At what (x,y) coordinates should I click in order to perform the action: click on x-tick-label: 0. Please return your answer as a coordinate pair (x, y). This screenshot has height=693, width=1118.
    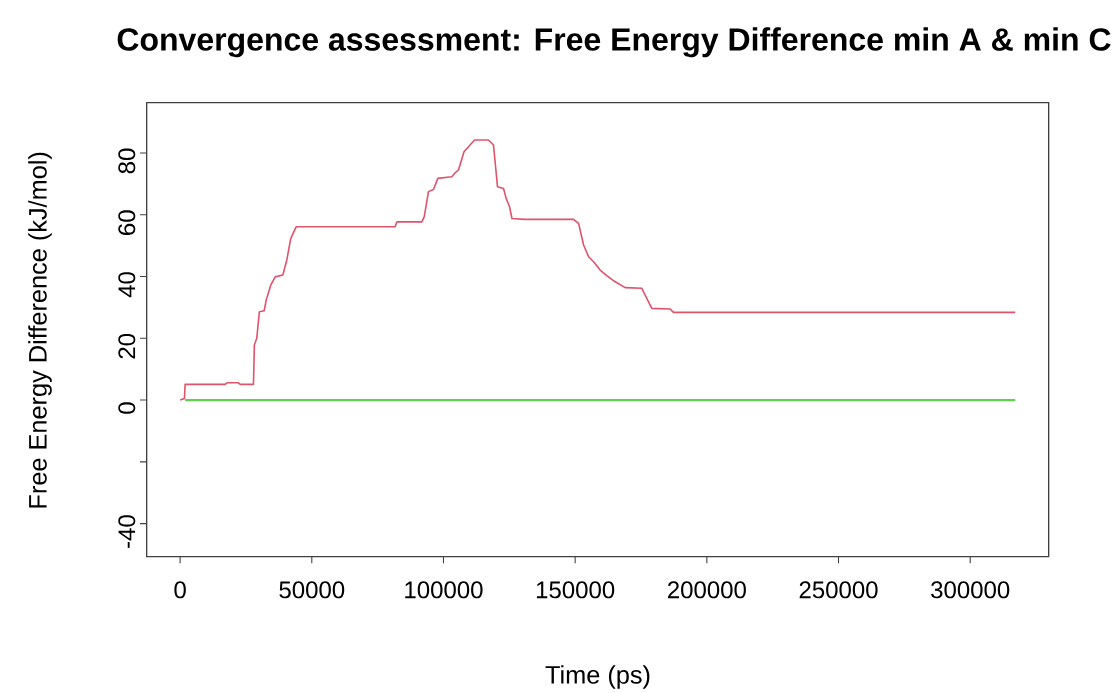
    Looking at the image, I should click on (180, 590).